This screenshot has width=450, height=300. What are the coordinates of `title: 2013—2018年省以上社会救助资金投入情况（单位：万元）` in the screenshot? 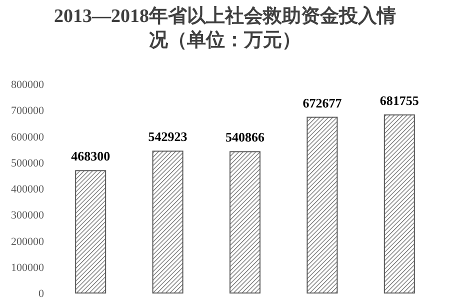 It's located at (225, 28).